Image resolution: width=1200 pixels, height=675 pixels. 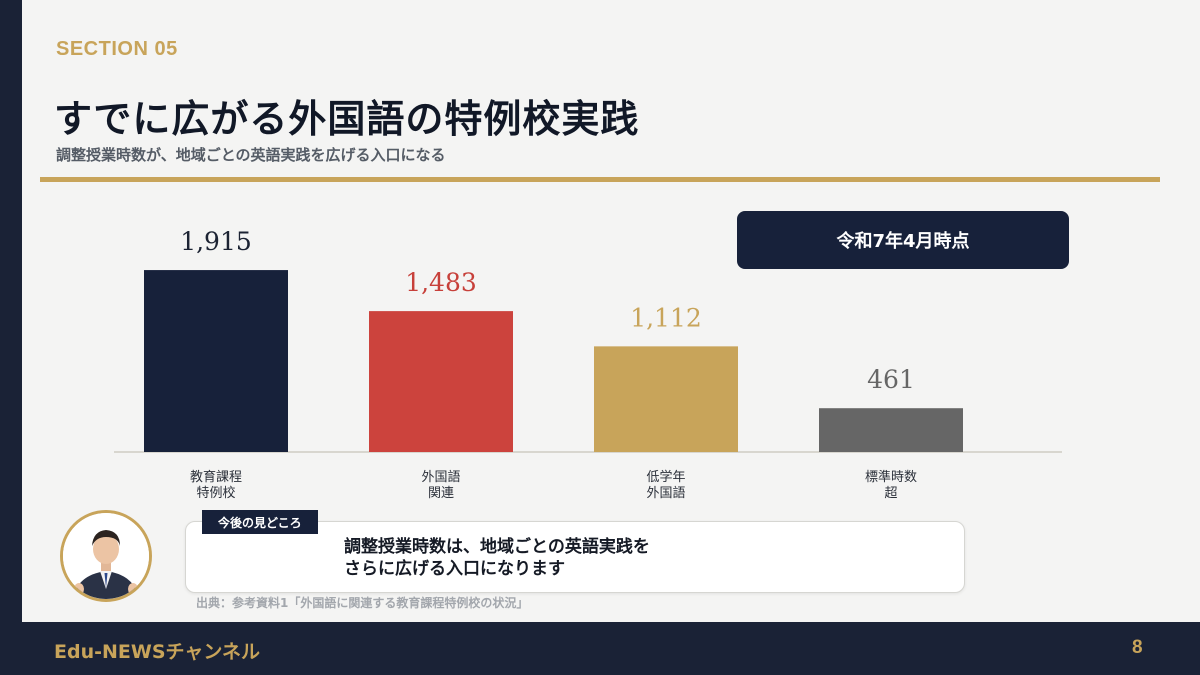 What do you see at coordinates (903, 240) in the screenshot?
I see `date-badge: 令和7年4月時点` at bounding box center [903, 240].